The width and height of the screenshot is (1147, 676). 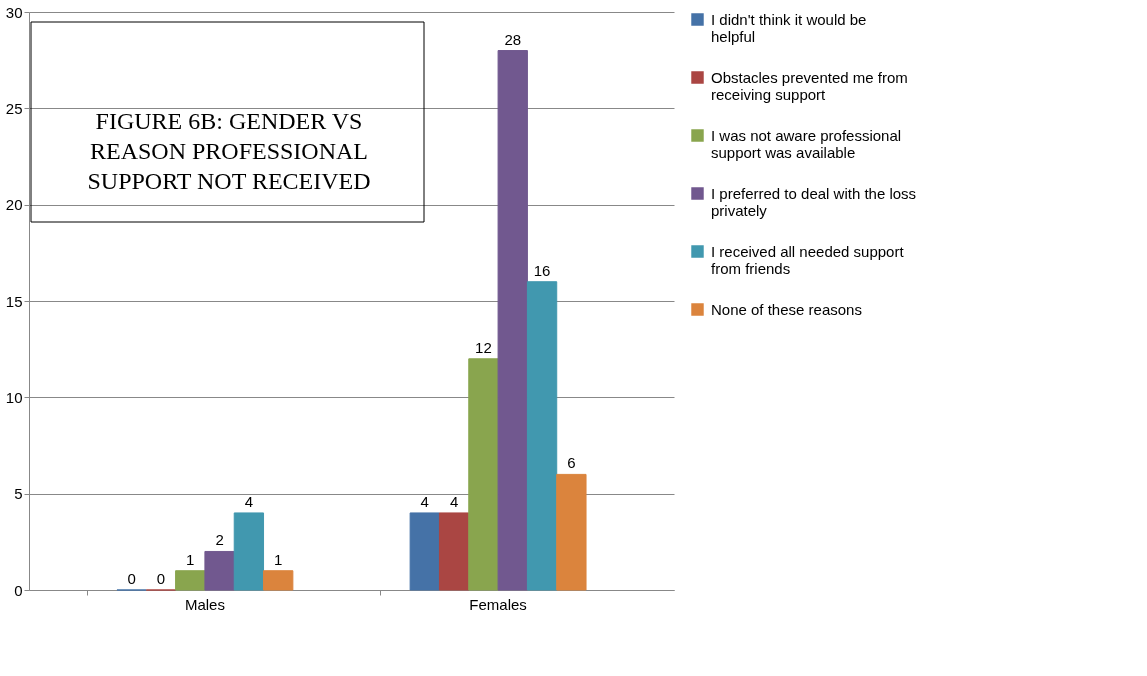 What do you see at coordinates (14, 301) in the screenshot?
I see `y-tick-label: 15` at bounding box center [14, 301].